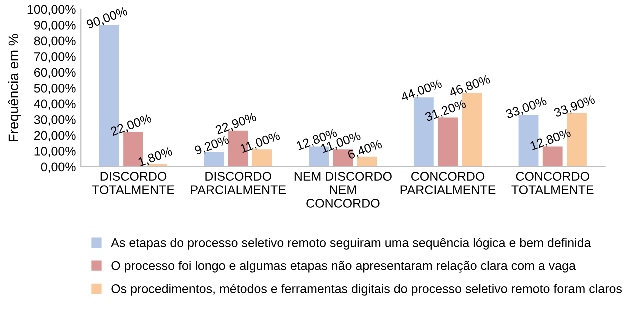  Describe the element at coordinates (58, 168) in the screenshot. I see `y-tick-label: 0,00%` at that location.